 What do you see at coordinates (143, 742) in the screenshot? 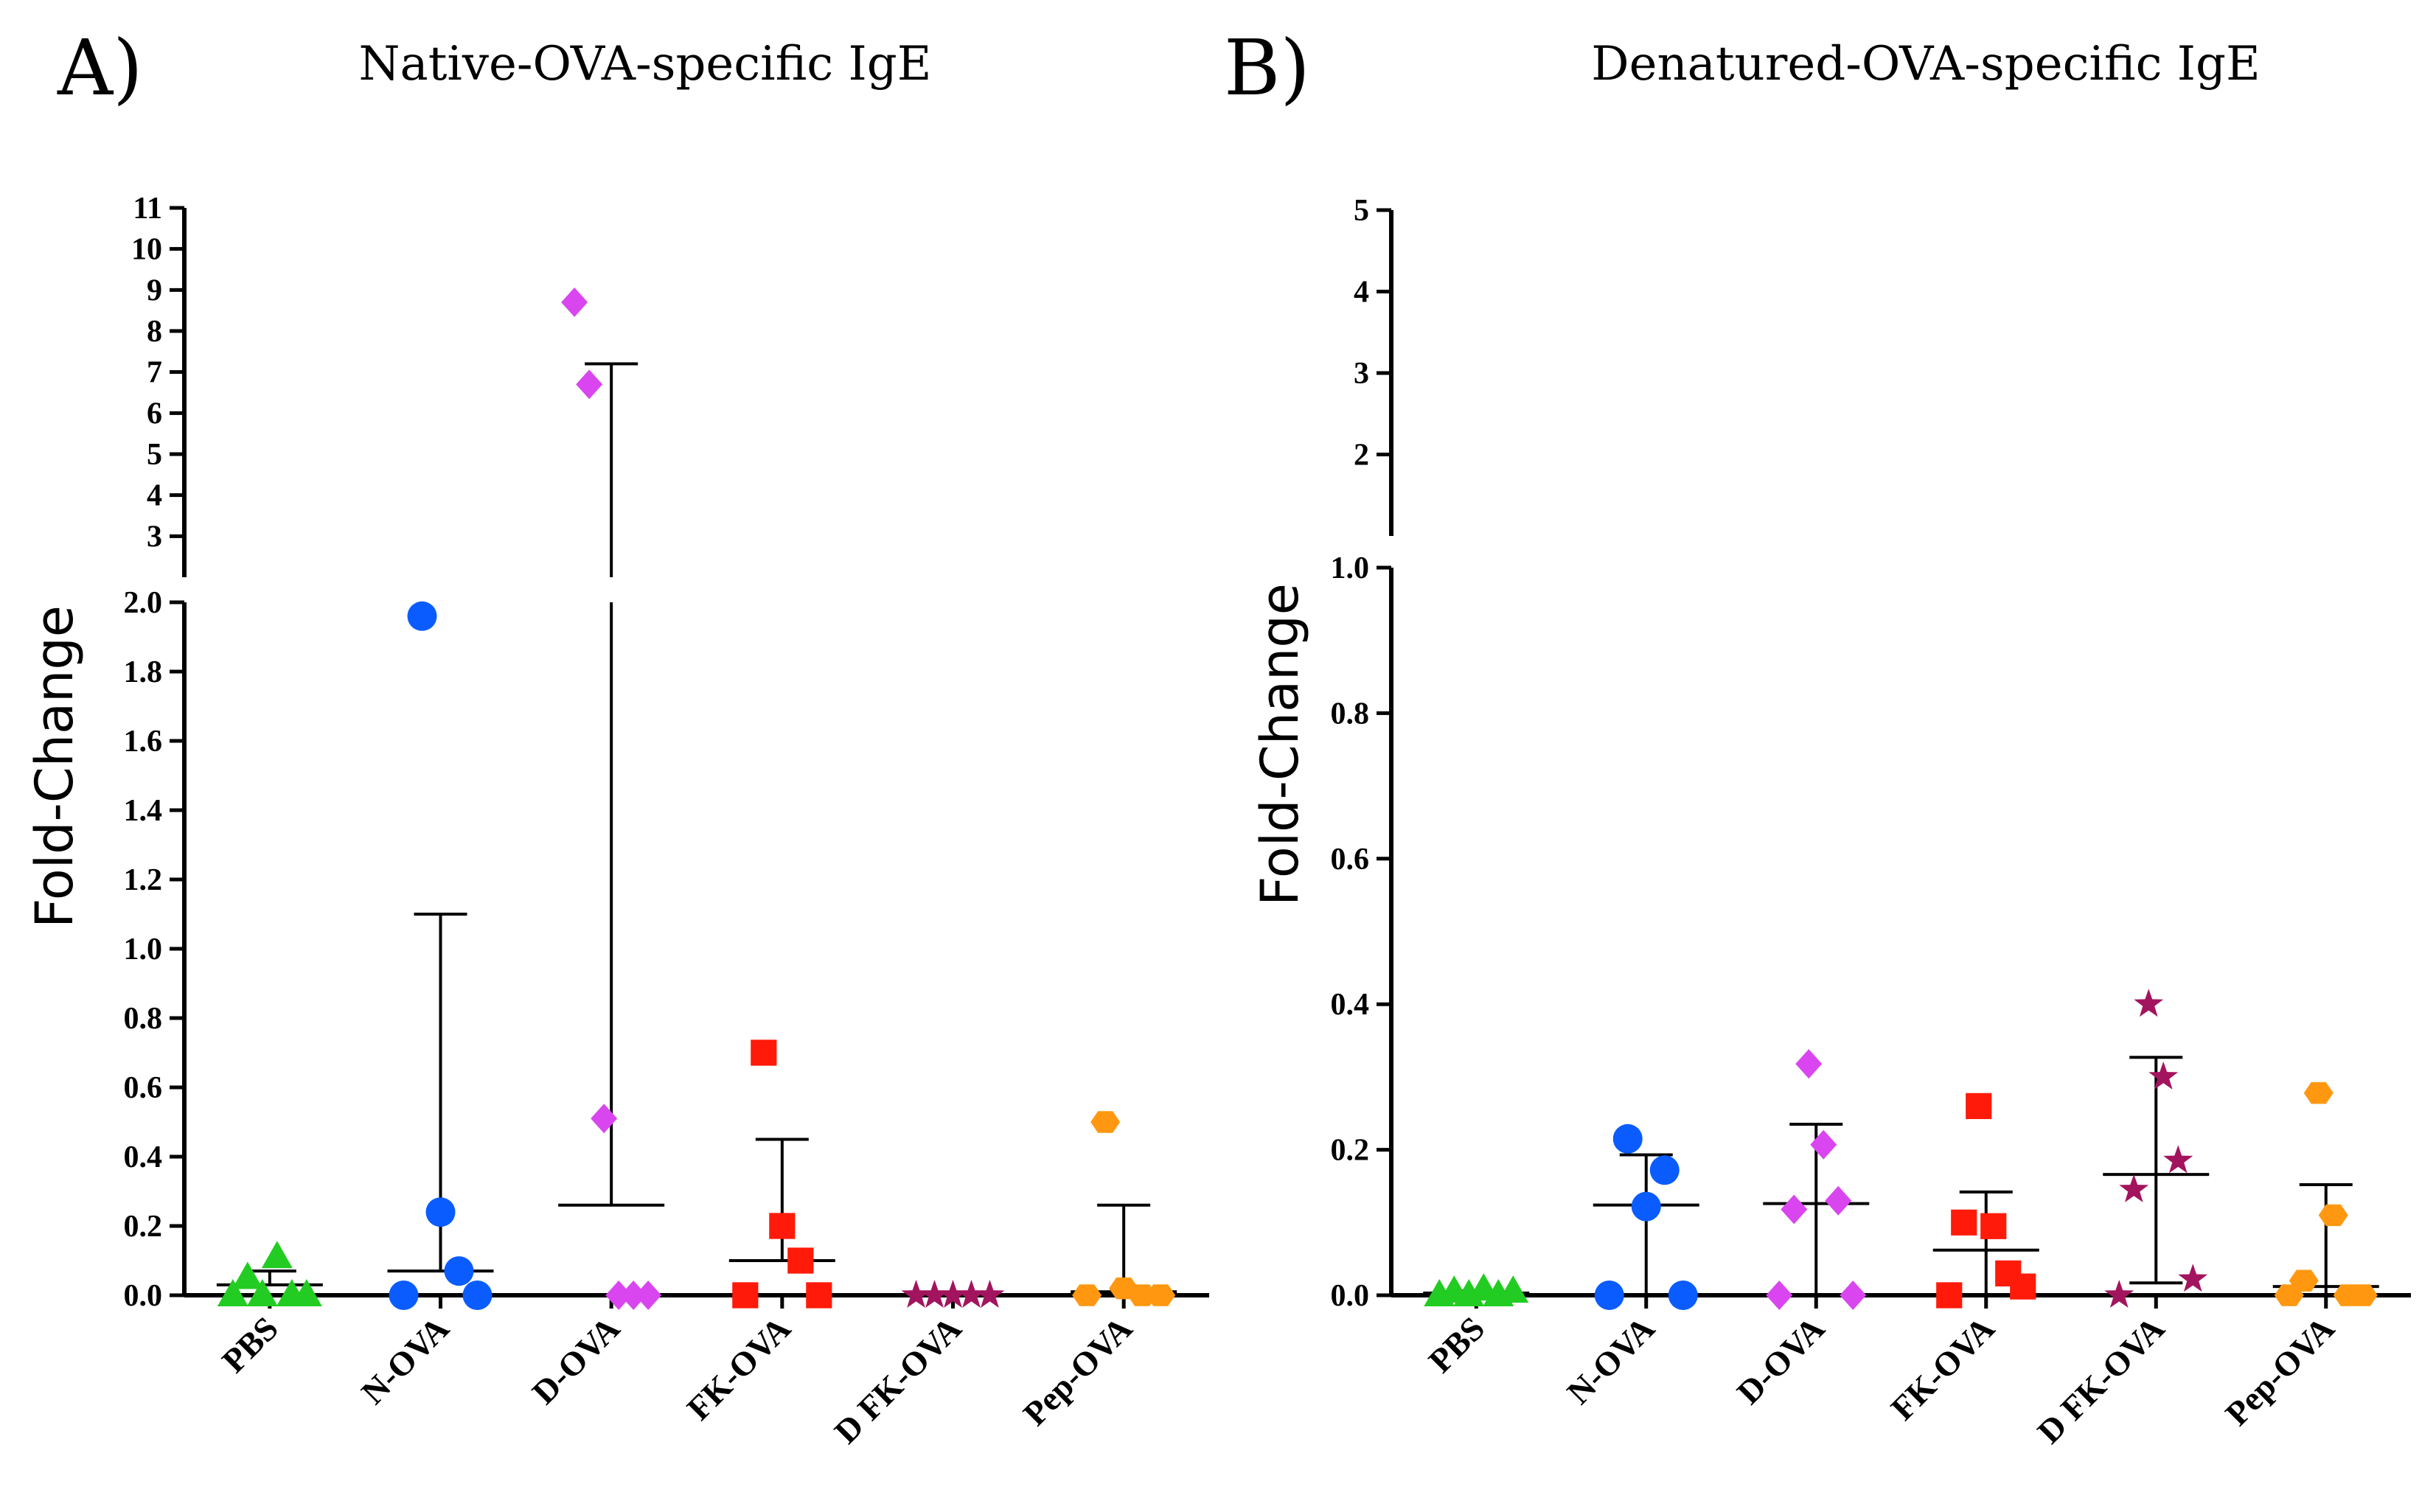
I see `y-tick-label-1-6: 1.6` at bounding box center [143, 742].